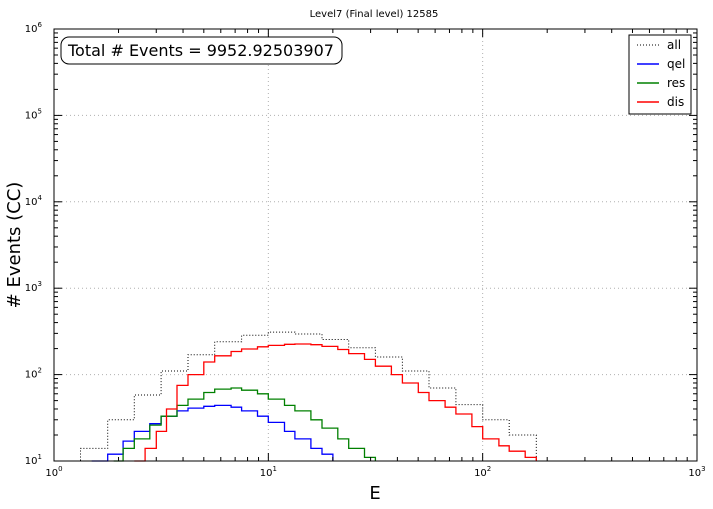 Image resolution: width=713 pixels, height=509 pixels. What do you see at coordinates (34, 201) in the screenshot?
I see `y-tick-label: 10⁴` at bounding box center [34, 201].